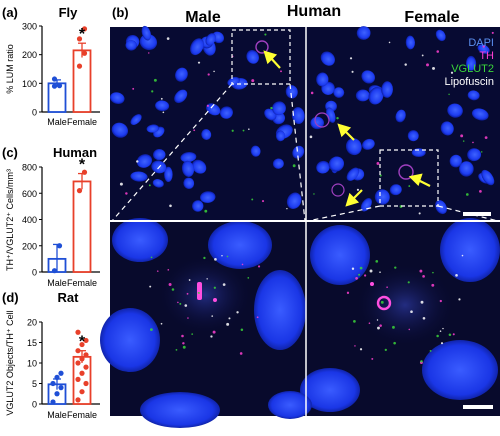 This screenshot has width=500, height=436. What do you see at coordinates (297, 152) in the screenshot?
I see `zoom-guide-male-right` at bounding box center [297, 152].